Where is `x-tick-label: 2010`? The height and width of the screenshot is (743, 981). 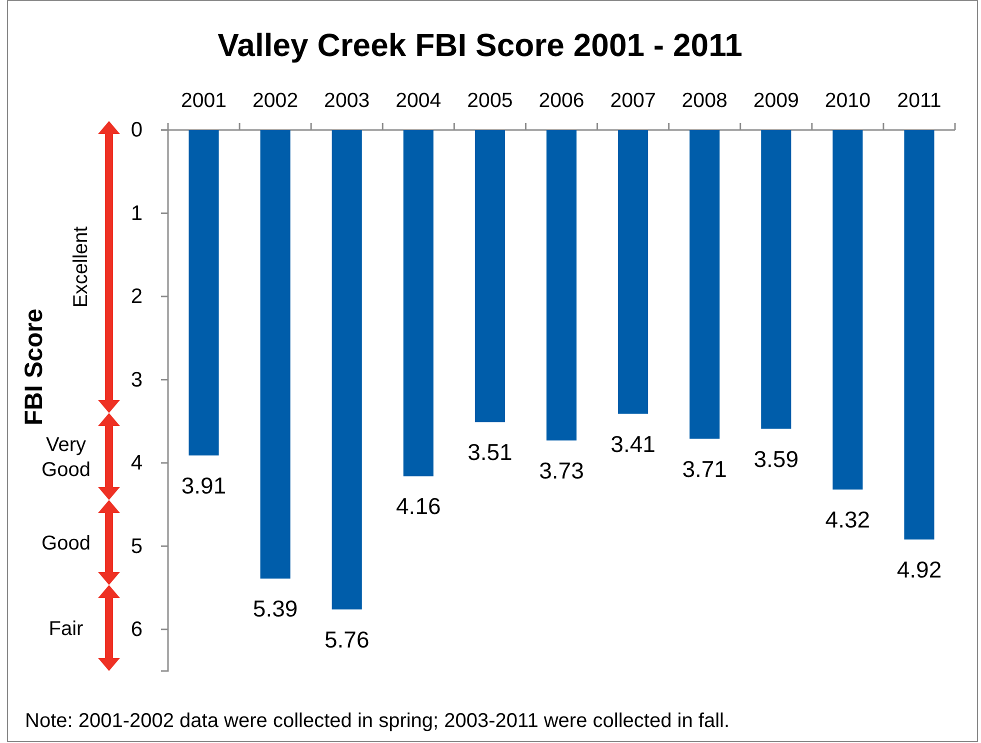
x-tick-label: 2010 is located at coordinates (847, 100).